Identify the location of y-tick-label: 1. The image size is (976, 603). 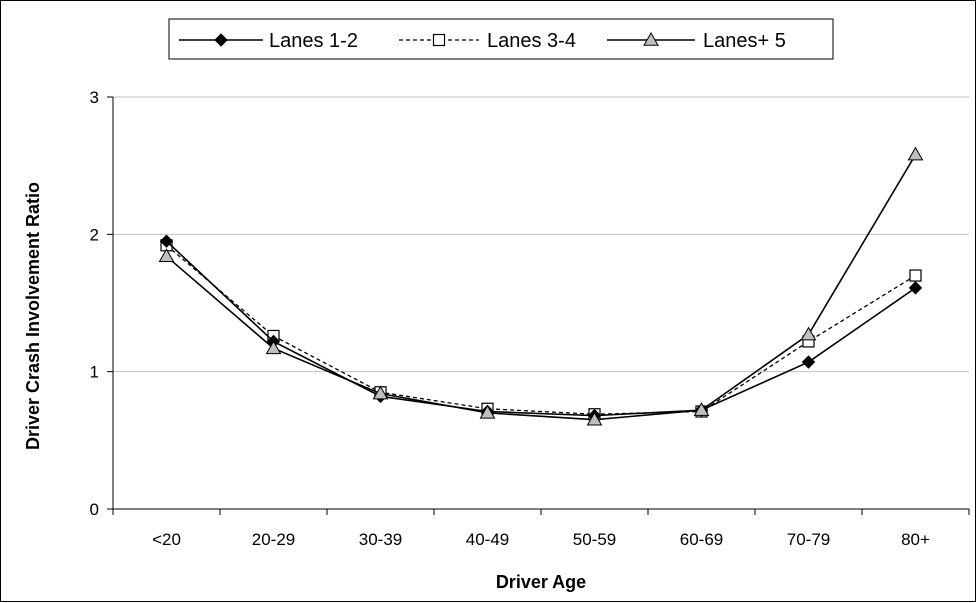
(94, 372).